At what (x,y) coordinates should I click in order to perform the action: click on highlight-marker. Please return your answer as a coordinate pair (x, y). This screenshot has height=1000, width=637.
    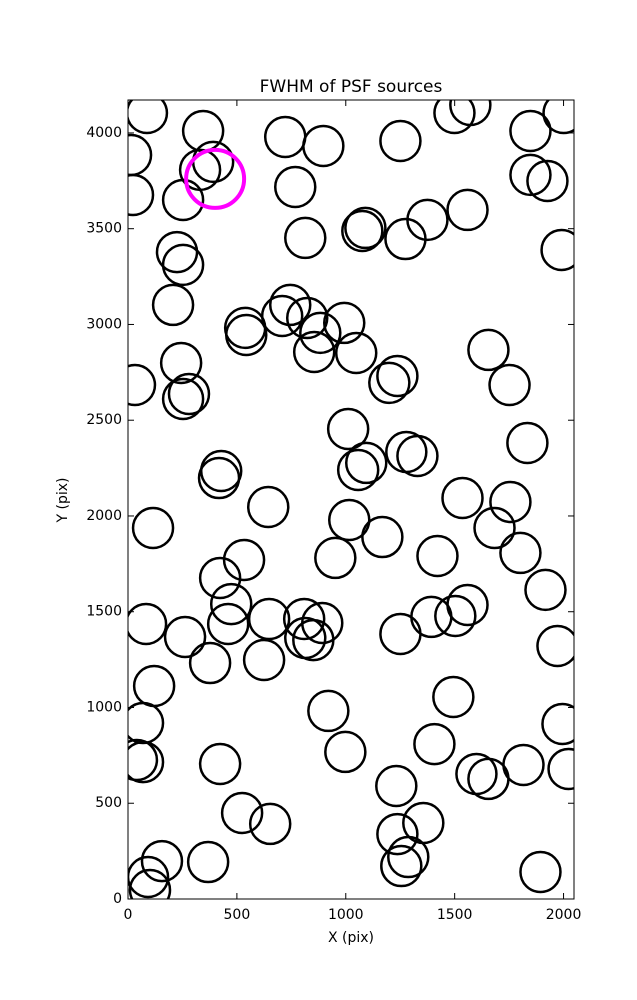
    Looking at the image, I should click on (215, 178).